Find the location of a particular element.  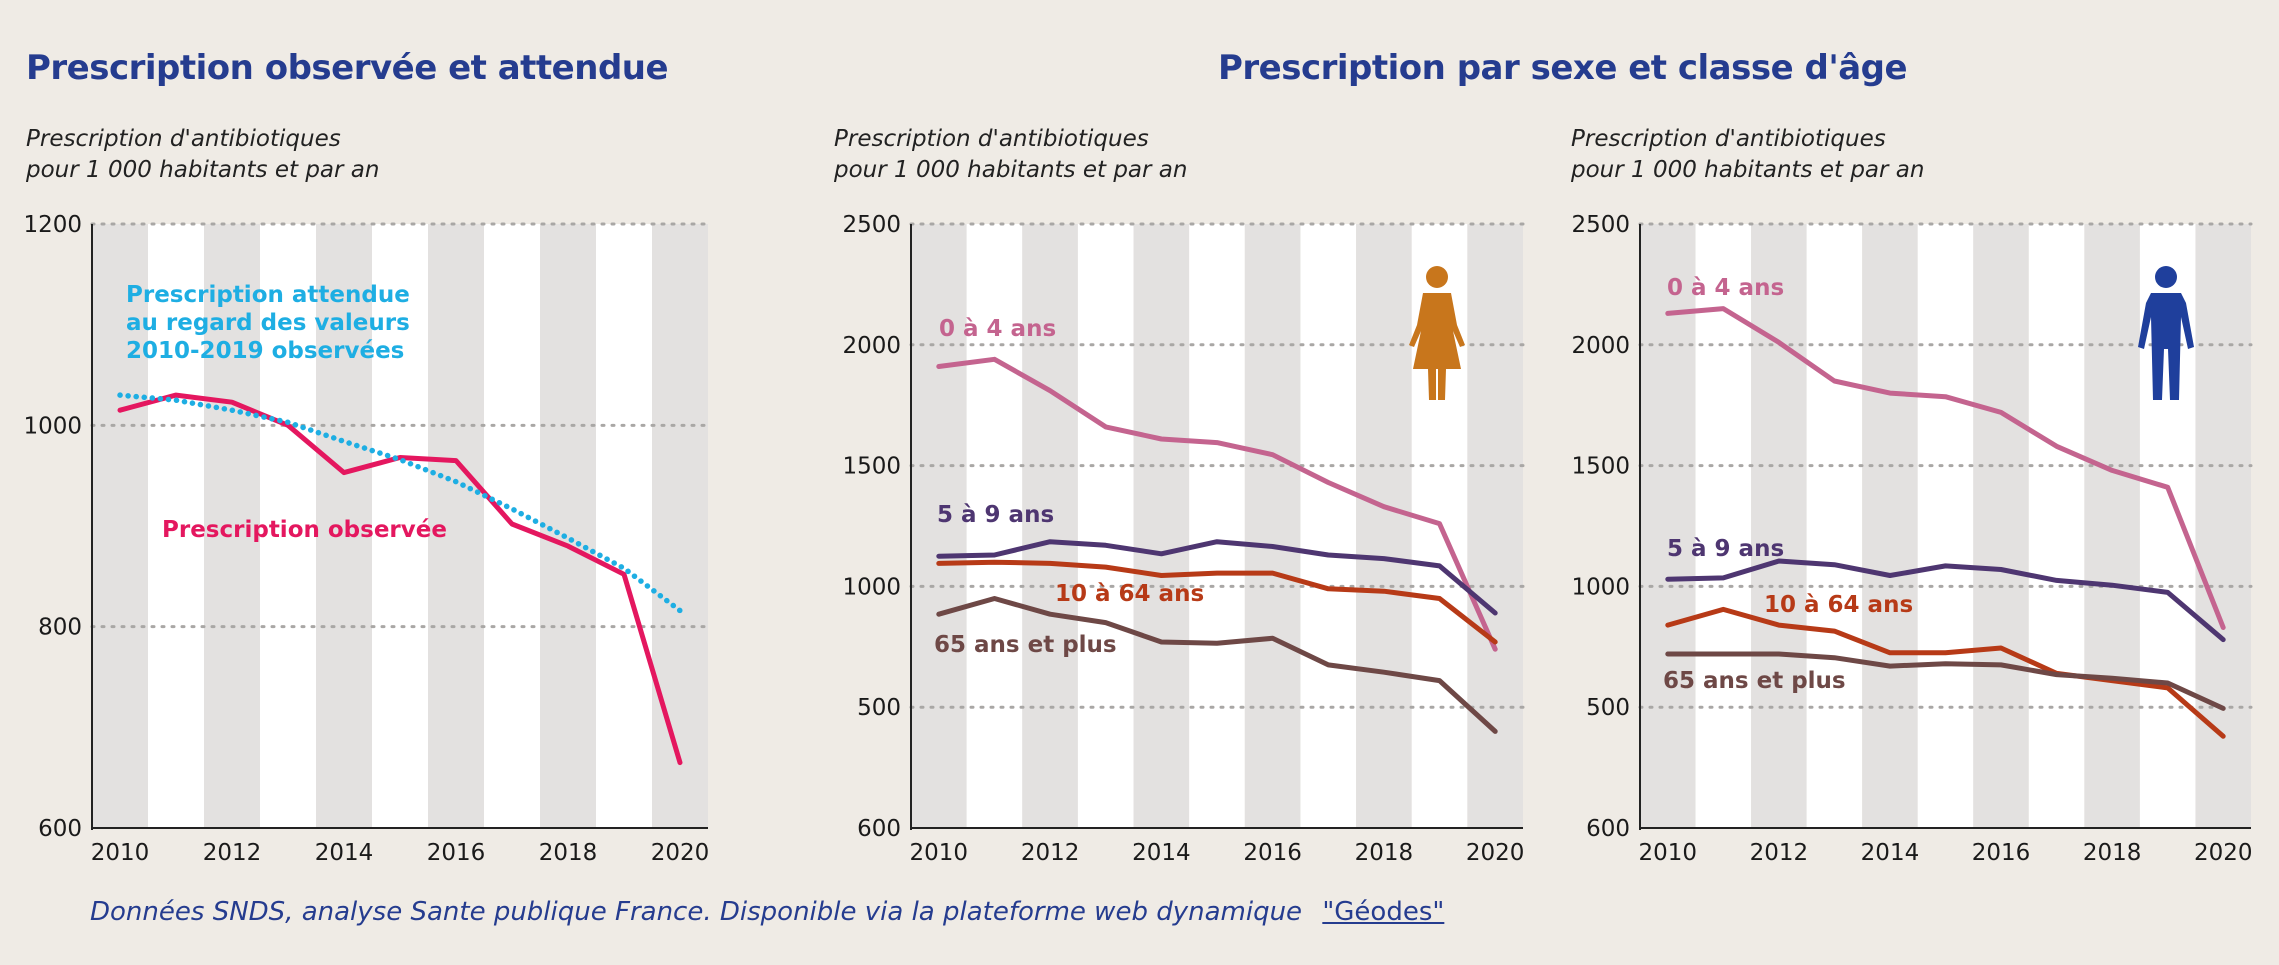

title-observed-expected: Prescription observée et attendue is located at coordinates (347, 68).